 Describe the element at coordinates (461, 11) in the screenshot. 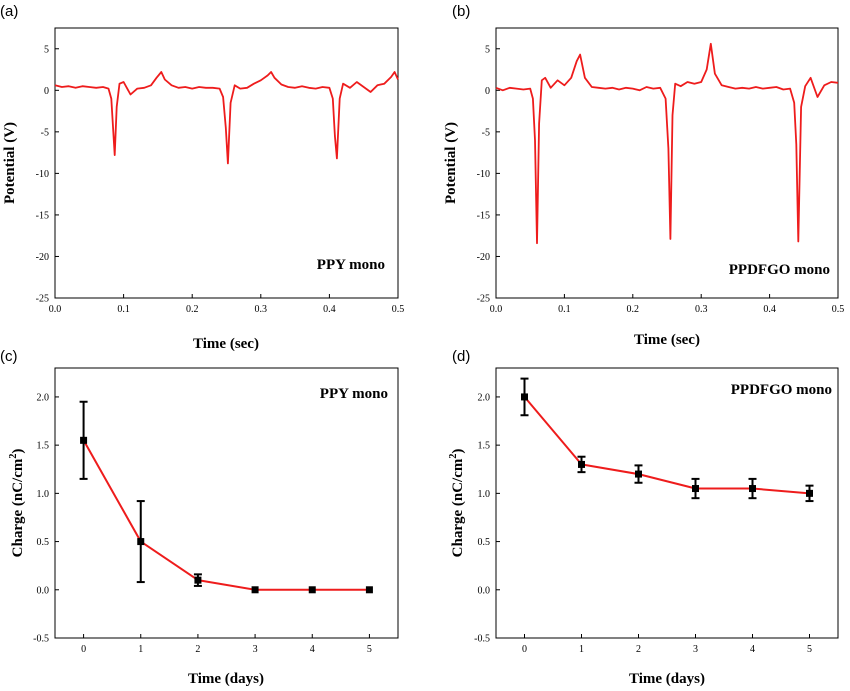

I see `panel-label: (b)` at that location.